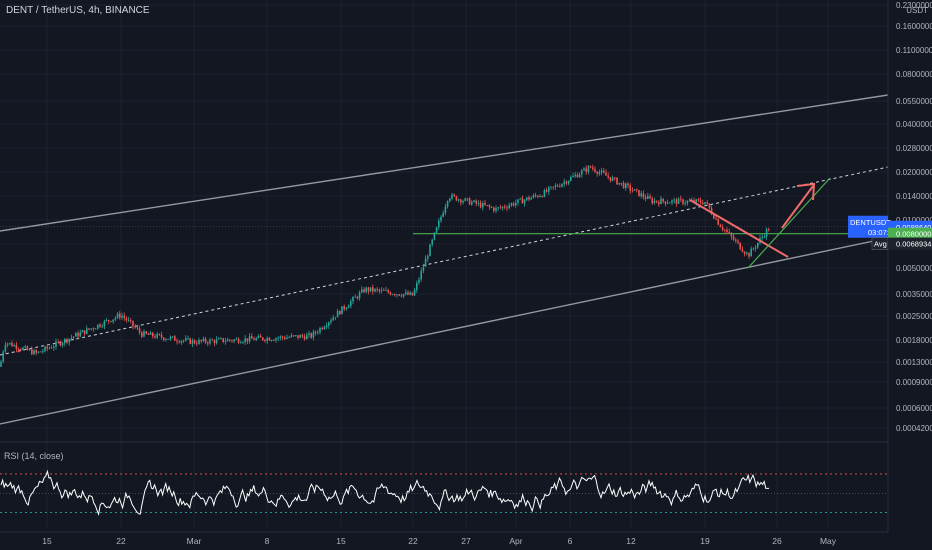 This screenshot has width=932, height=550. I want to click on price-tick-label: 0.0013000, so click(914, 362).